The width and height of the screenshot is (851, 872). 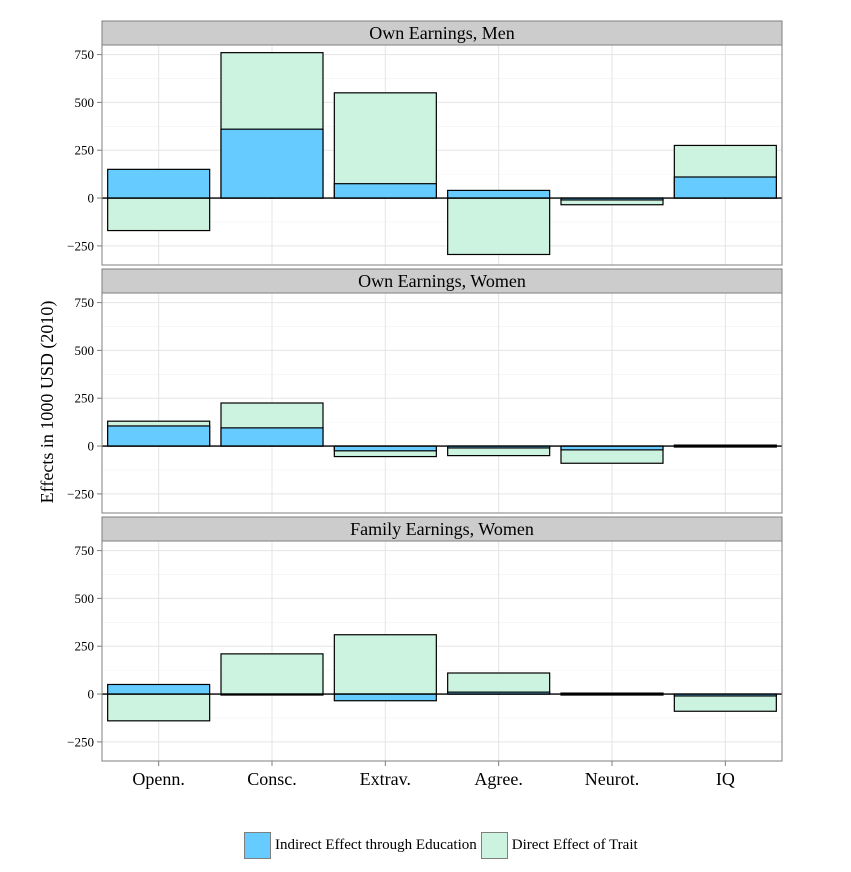 What do you see at coordinates (612, 779) in the screenshot?
I see `x-tick-label: Neurot.` at bounding box center [612, 779].